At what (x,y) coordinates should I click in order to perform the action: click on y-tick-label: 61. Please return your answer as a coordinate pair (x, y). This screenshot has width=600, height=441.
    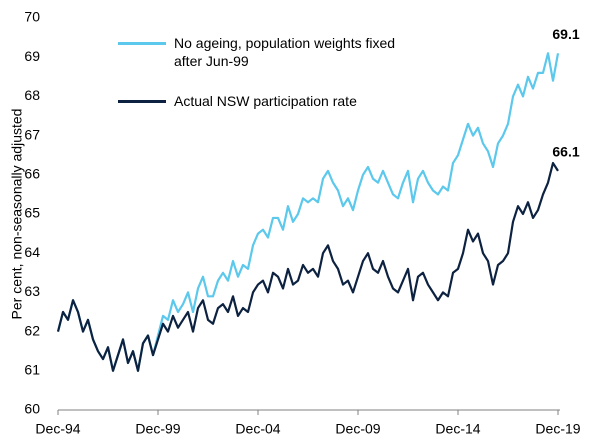
    Looking at the image, I should click on (32, 370).